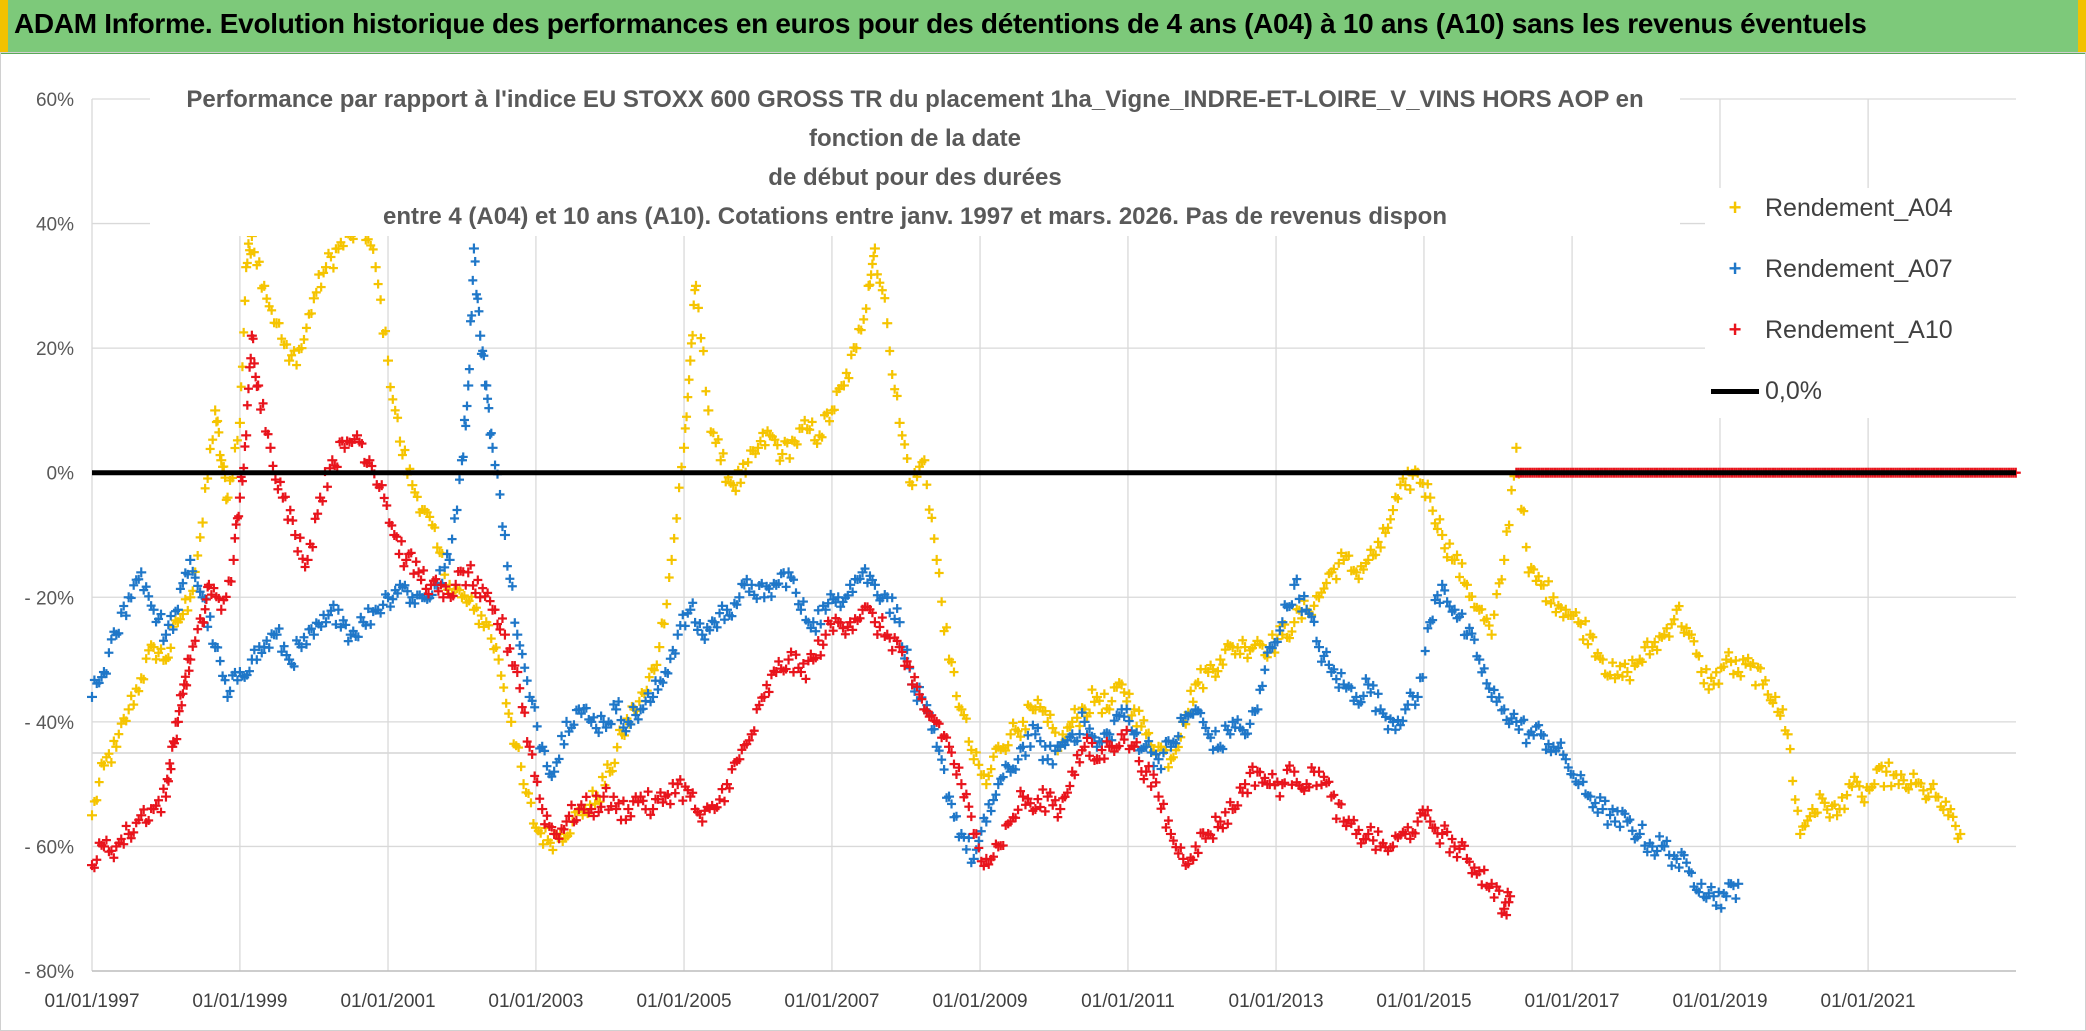 The width and height of the screenshot is (2086, 1031). What do you see at coordinates (55, 225) in the screenshot?
I see `y-tick-label: 40%` at bounding box center [55, 225].